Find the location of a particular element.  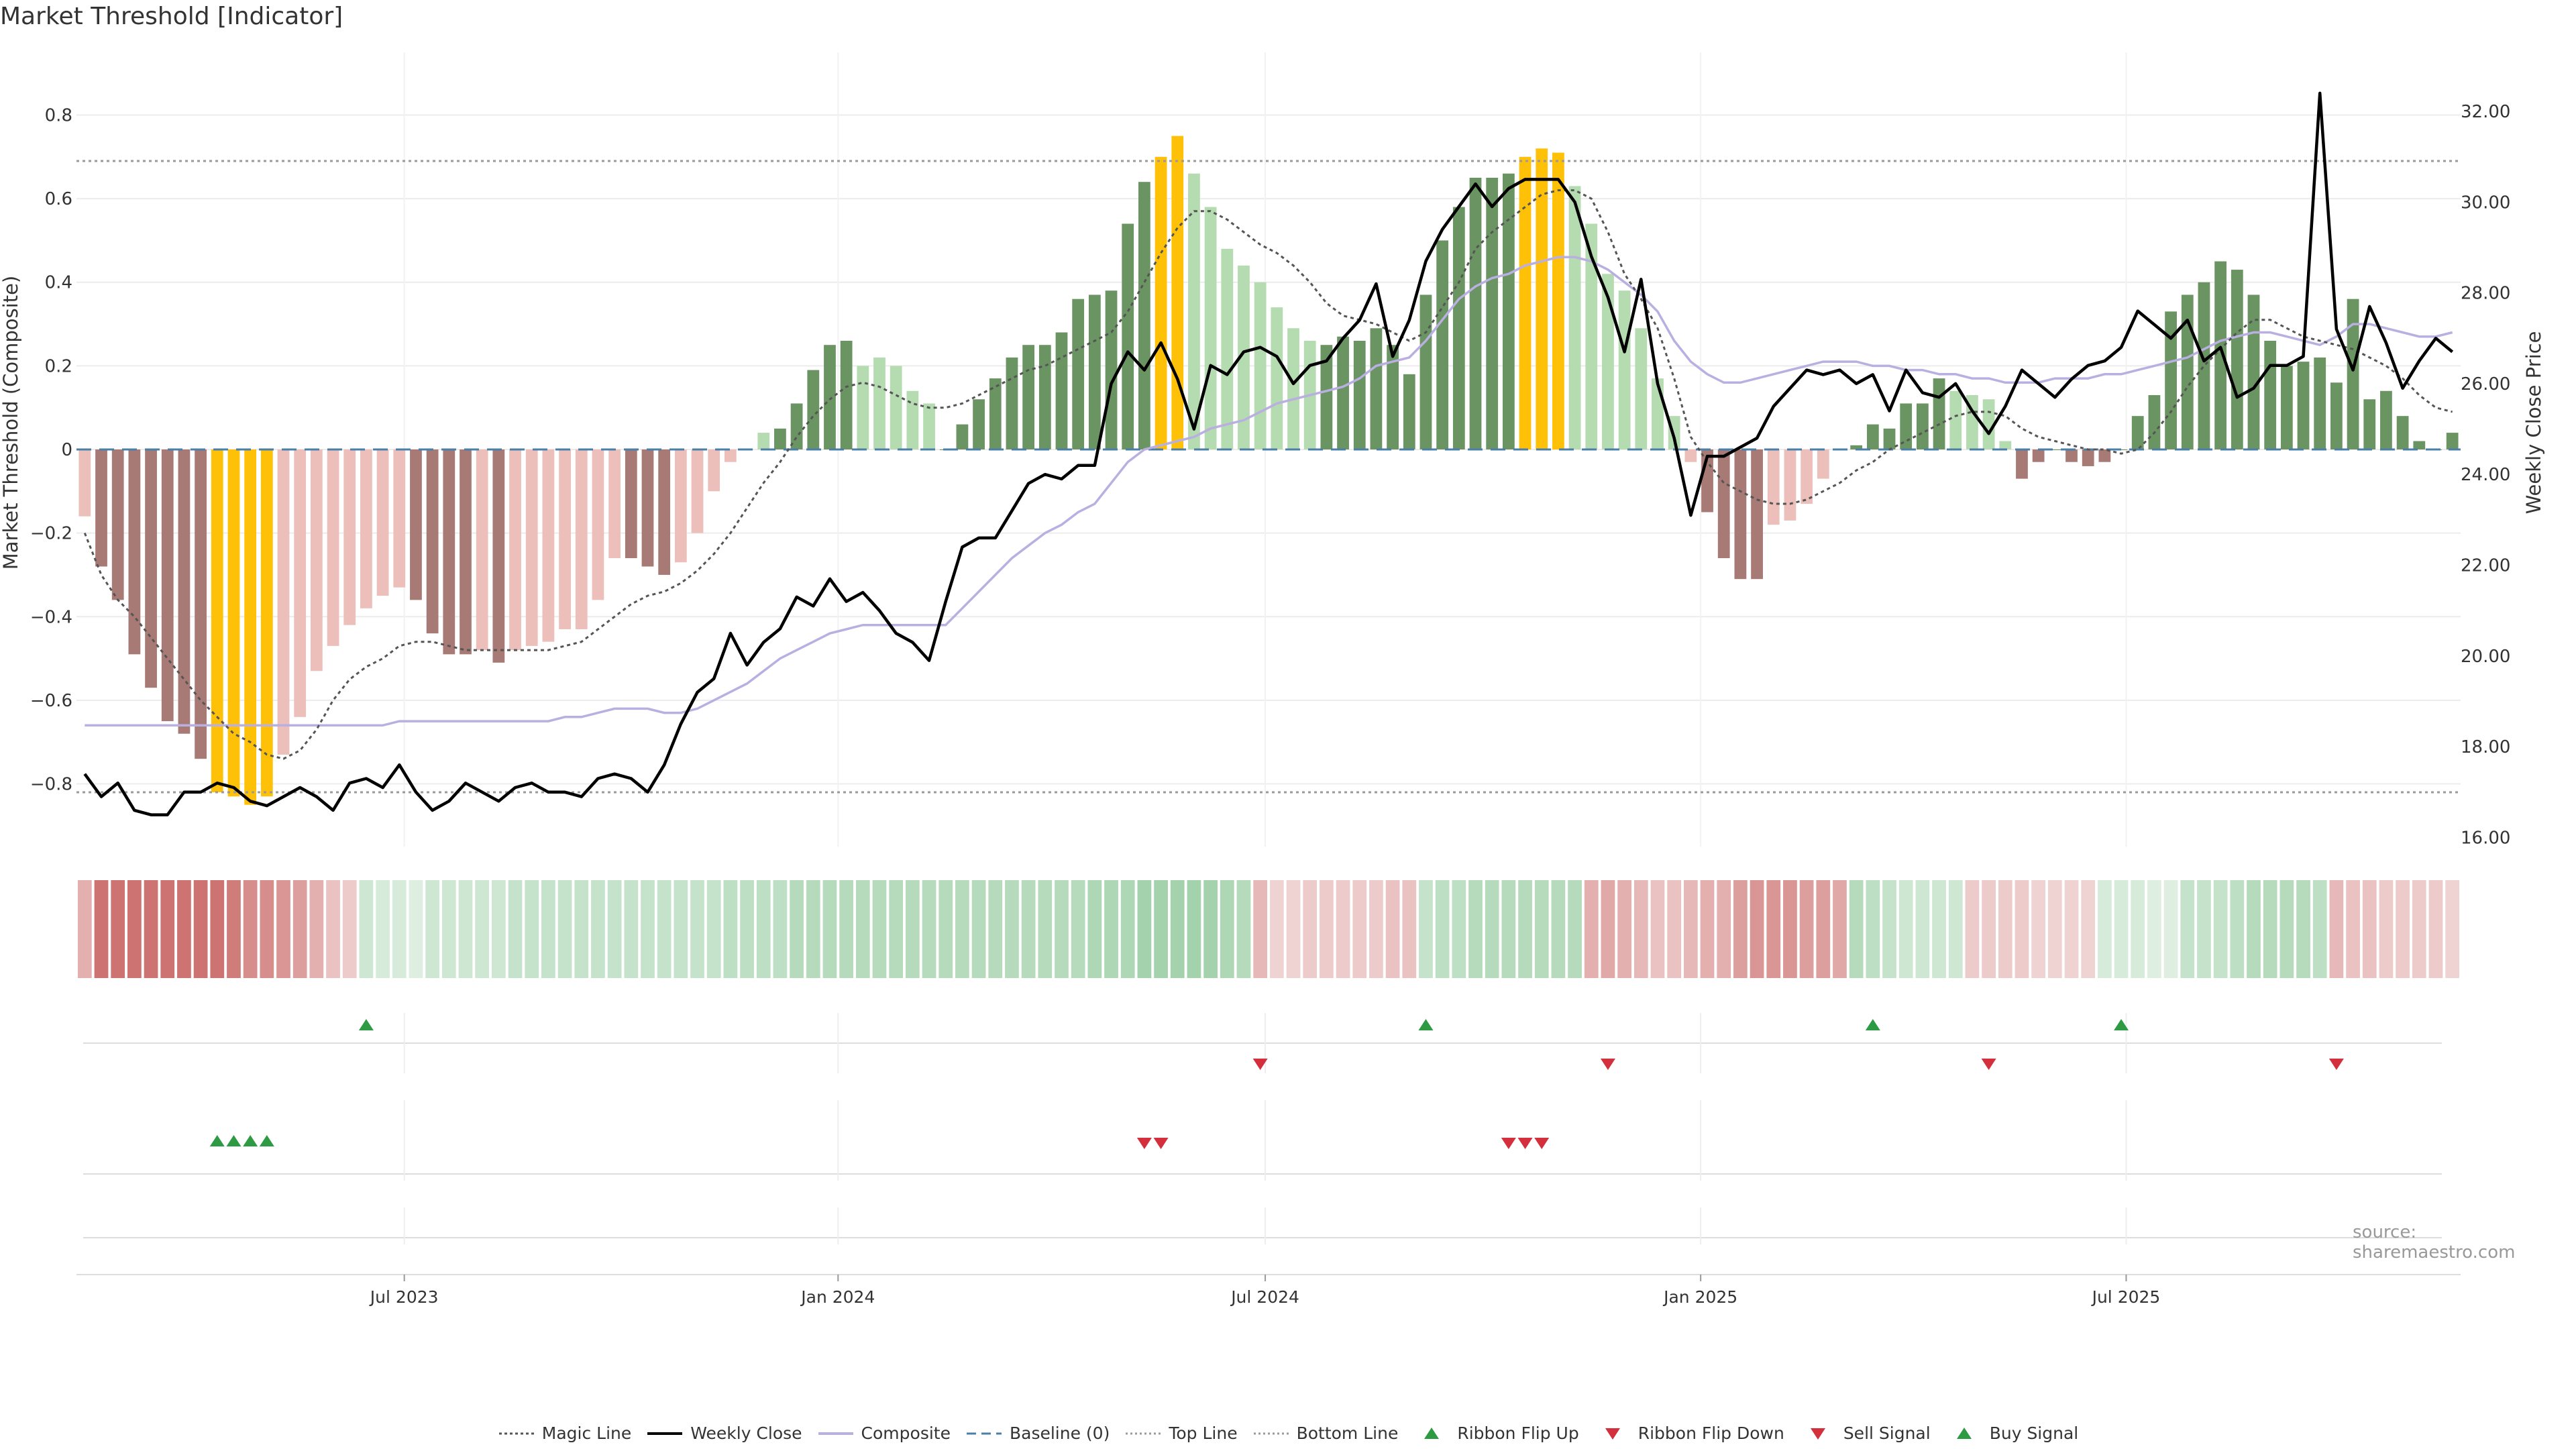

x-tick-label: Jul 2025 is located at coordinates (2126, 1297).